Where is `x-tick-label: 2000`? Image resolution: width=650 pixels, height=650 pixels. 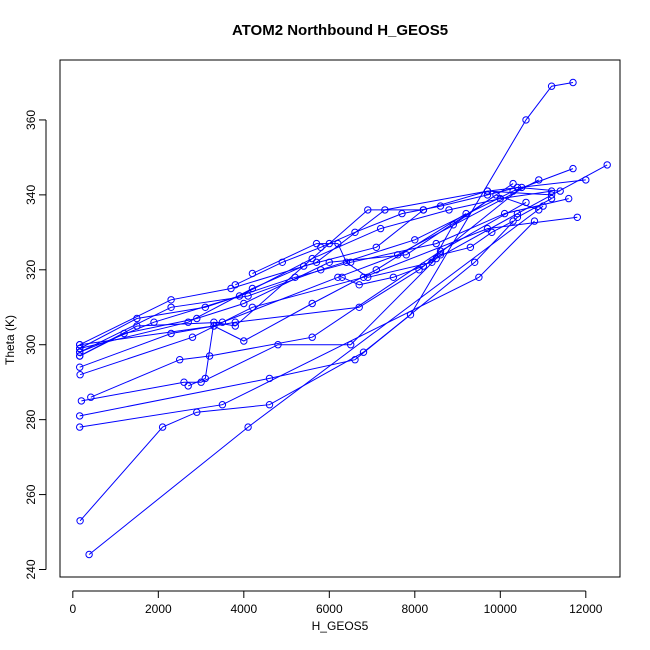 x-tick-label: 2000 is located at coordinates (158, 609).